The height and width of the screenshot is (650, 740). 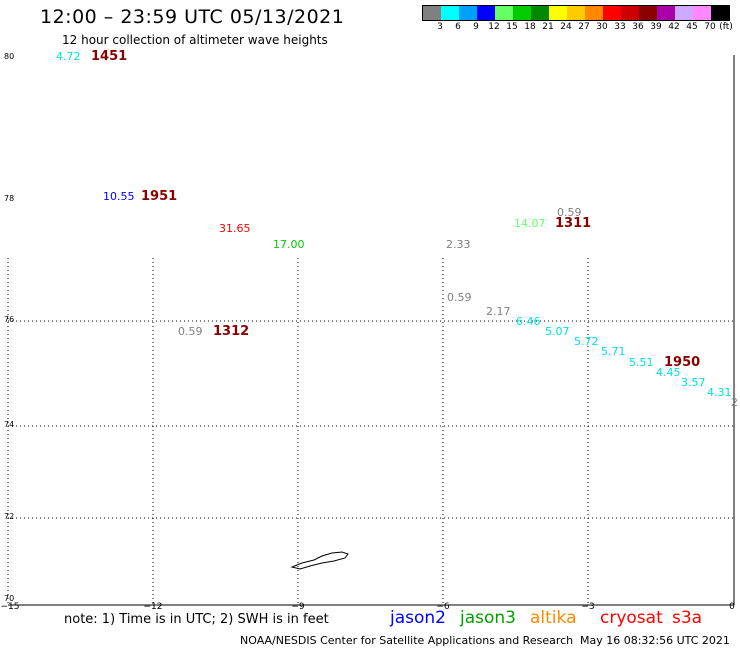 I want to click on legend-tick-label: 3, so click(x=440, y=27).